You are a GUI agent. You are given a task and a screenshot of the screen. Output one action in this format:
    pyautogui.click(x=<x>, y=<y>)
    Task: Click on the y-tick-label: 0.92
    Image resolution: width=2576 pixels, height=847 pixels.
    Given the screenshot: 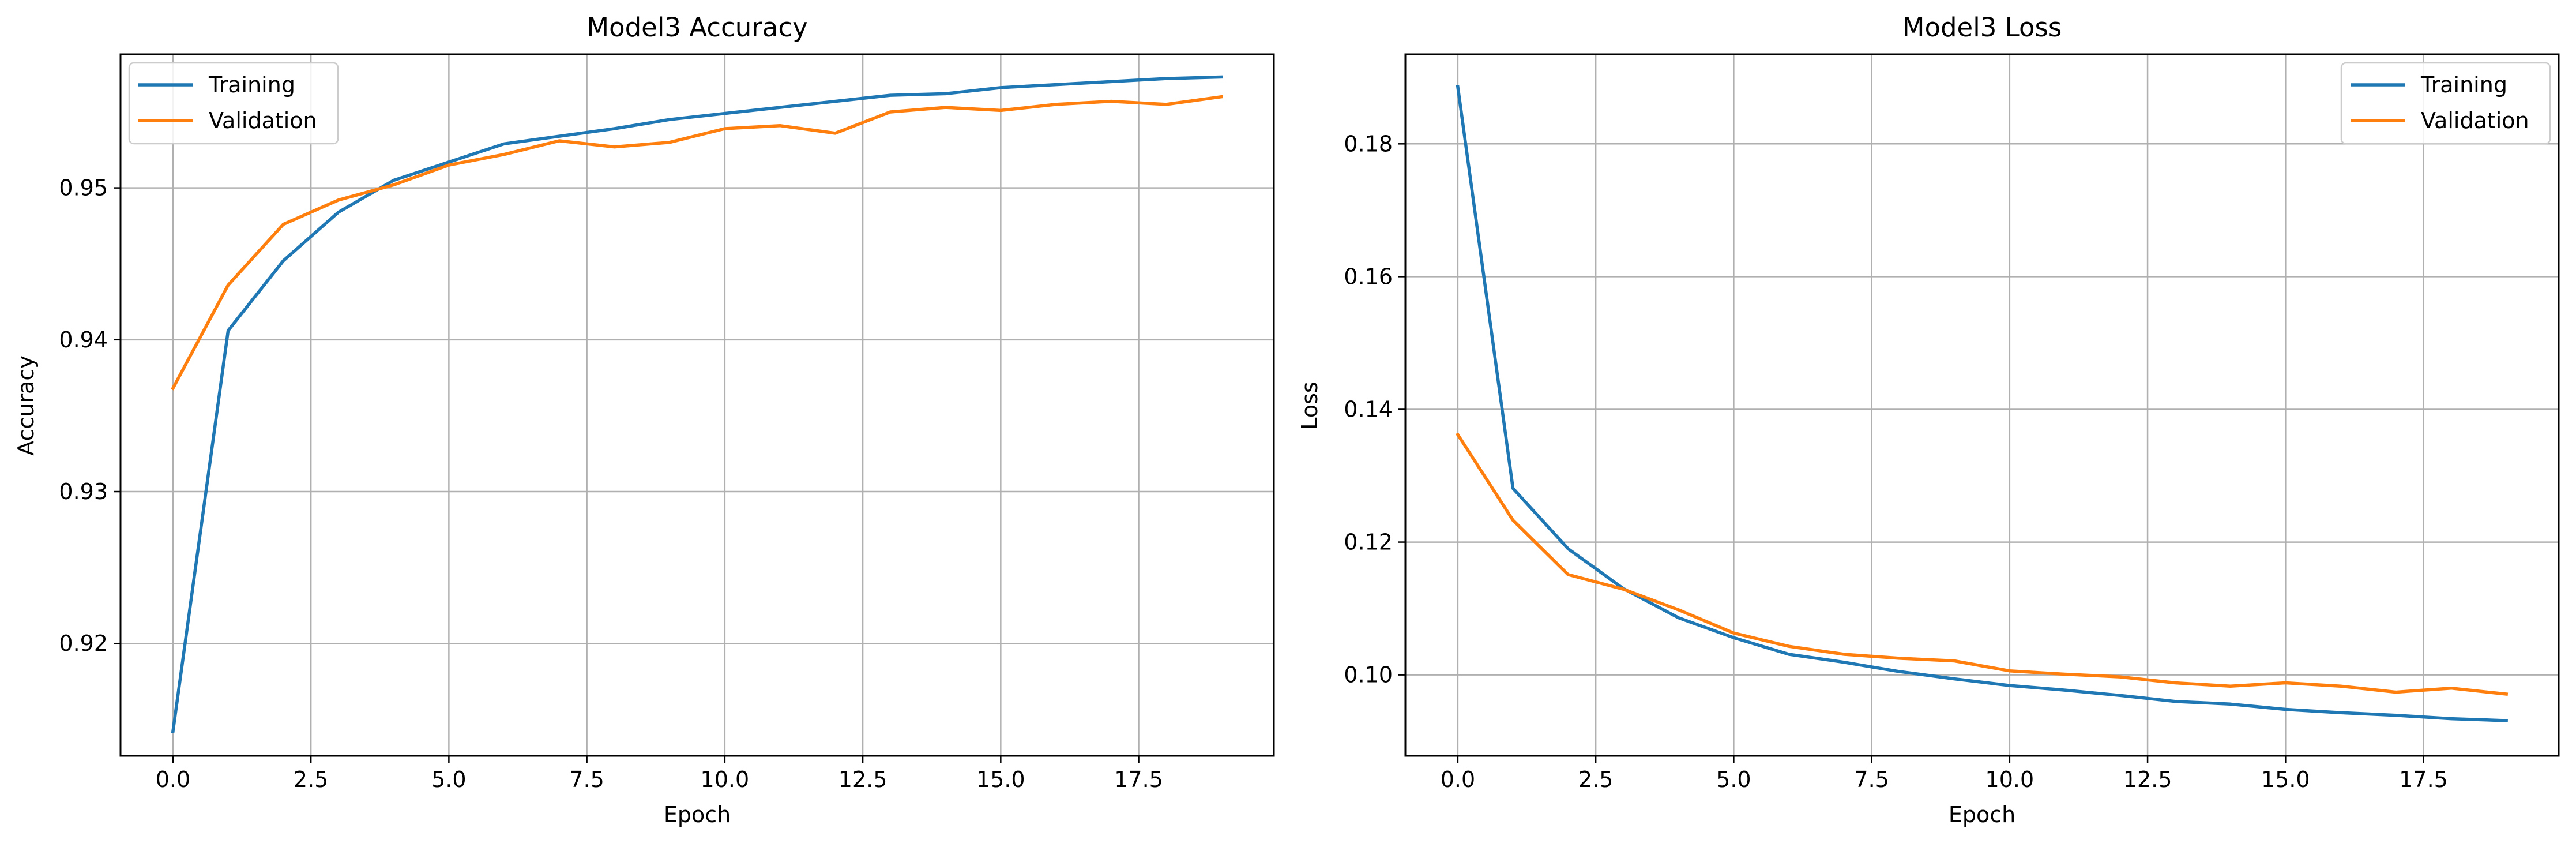 What is the action you would take?
    pyautogui.click(x=83, y=644)
    